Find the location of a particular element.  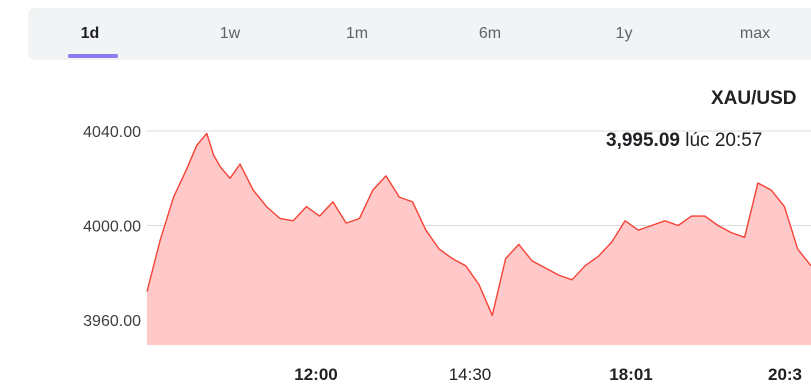

x-axis: 12:00 14:30 18:01 20:3 is located at coordinates (548, 374).